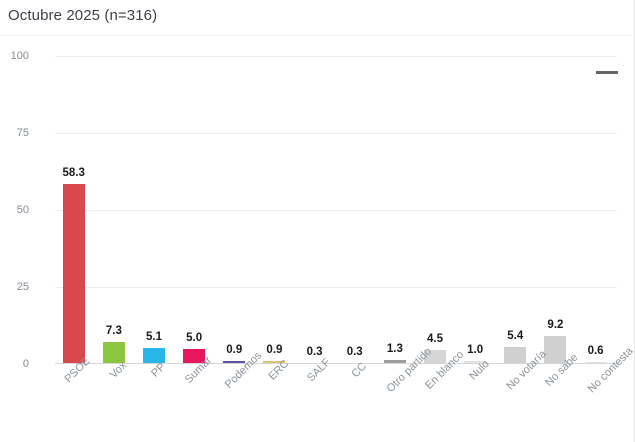 The width and height of the screenshot is (635, 442). What do you see at coordinates (274, 370) in the screenshot?
I see `x-axis-tick-label: ERC` at bounding box center [274, 370].